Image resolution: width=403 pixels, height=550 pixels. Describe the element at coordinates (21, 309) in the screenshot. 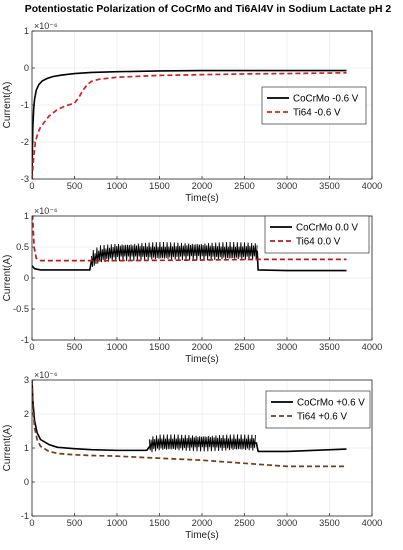

I see `y-tick-label: -0.5` at that location.